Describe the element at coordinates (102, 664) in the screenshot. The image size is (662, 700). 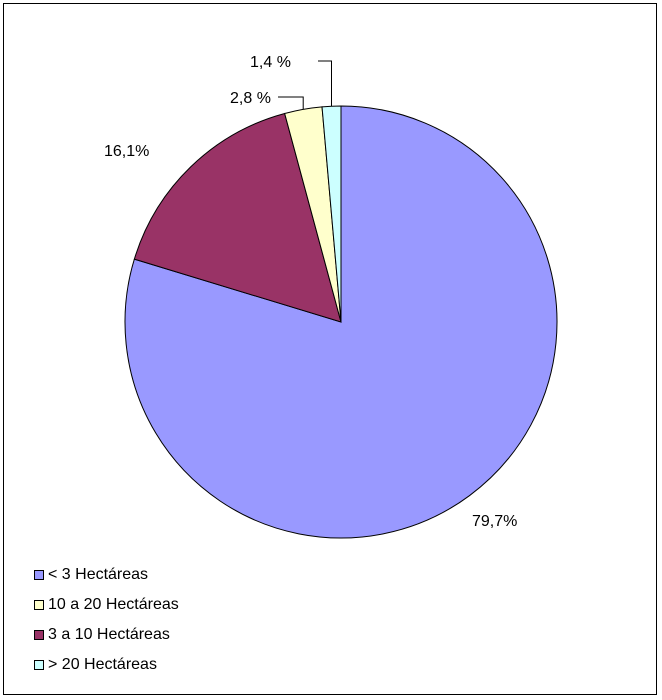
I see `legend-label: > 20 Hectáreas` at that location.